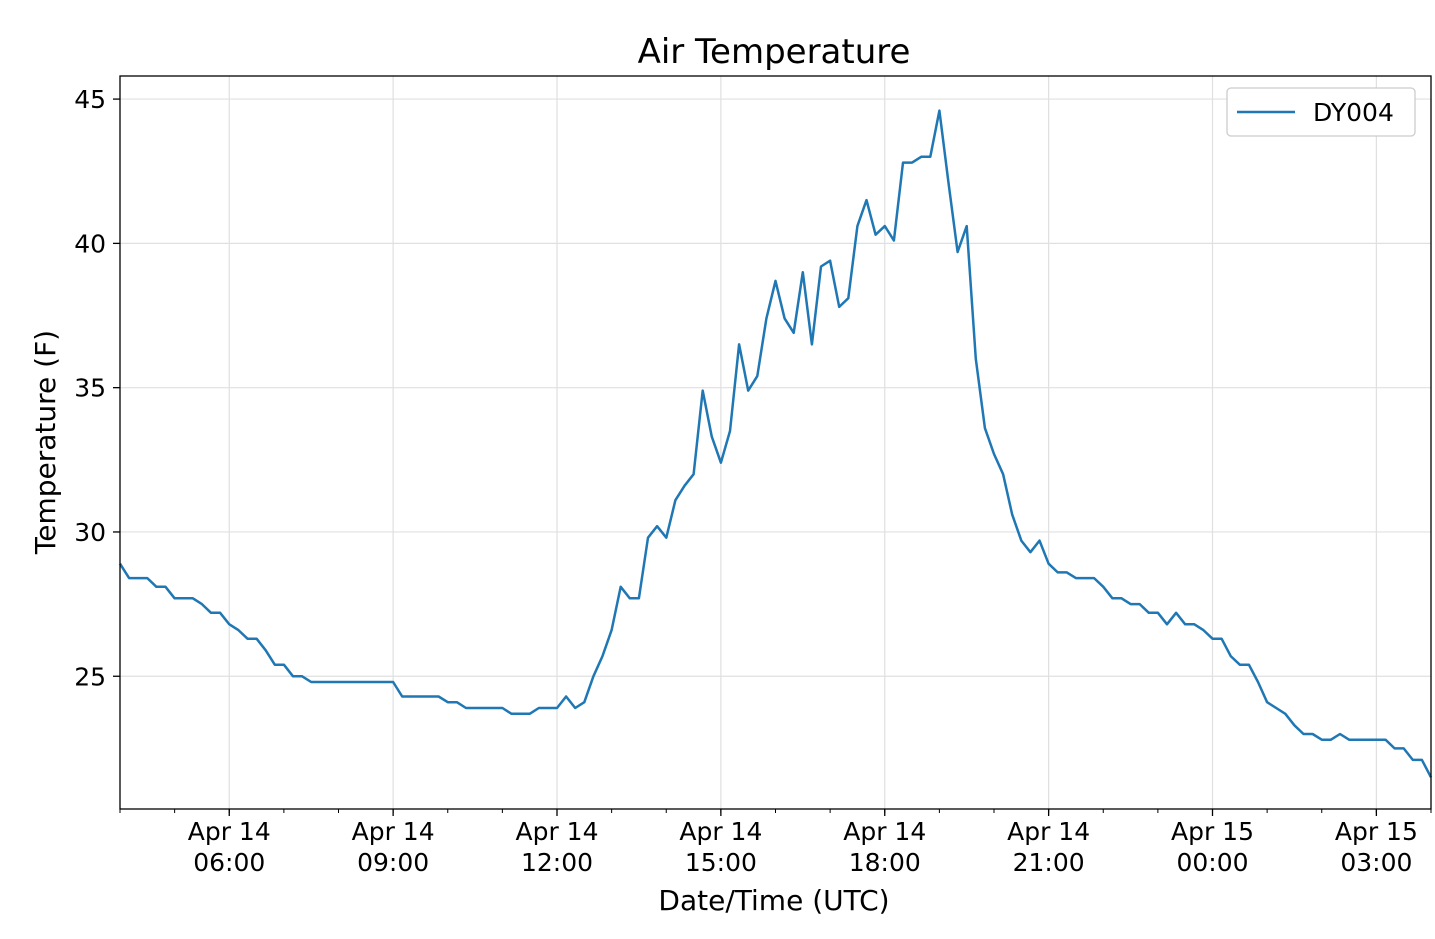  Describe the element at coordinates (45, 442) in the screenshot. I see `y-axis-label: Temperature (F)` at that location.